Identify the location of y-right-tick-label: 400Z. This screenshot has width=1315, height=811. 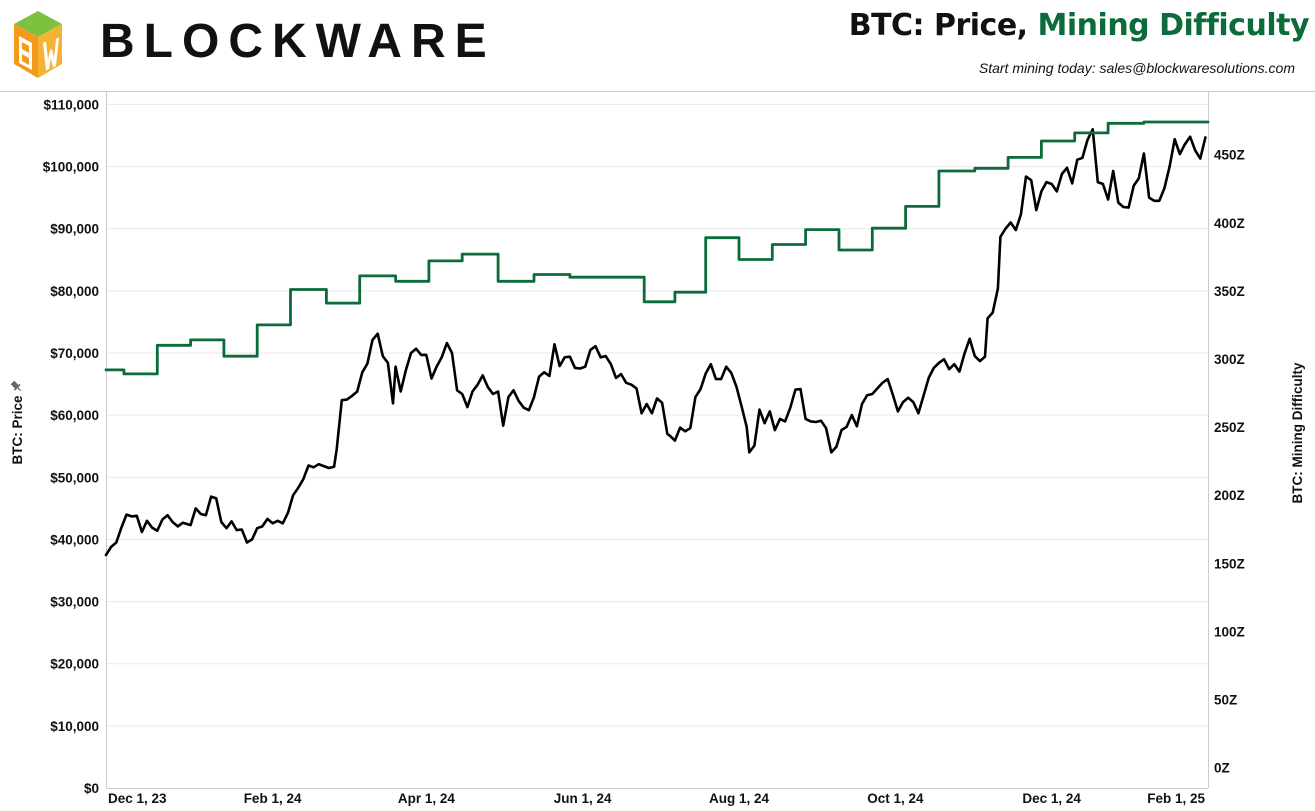
(1229, 223).